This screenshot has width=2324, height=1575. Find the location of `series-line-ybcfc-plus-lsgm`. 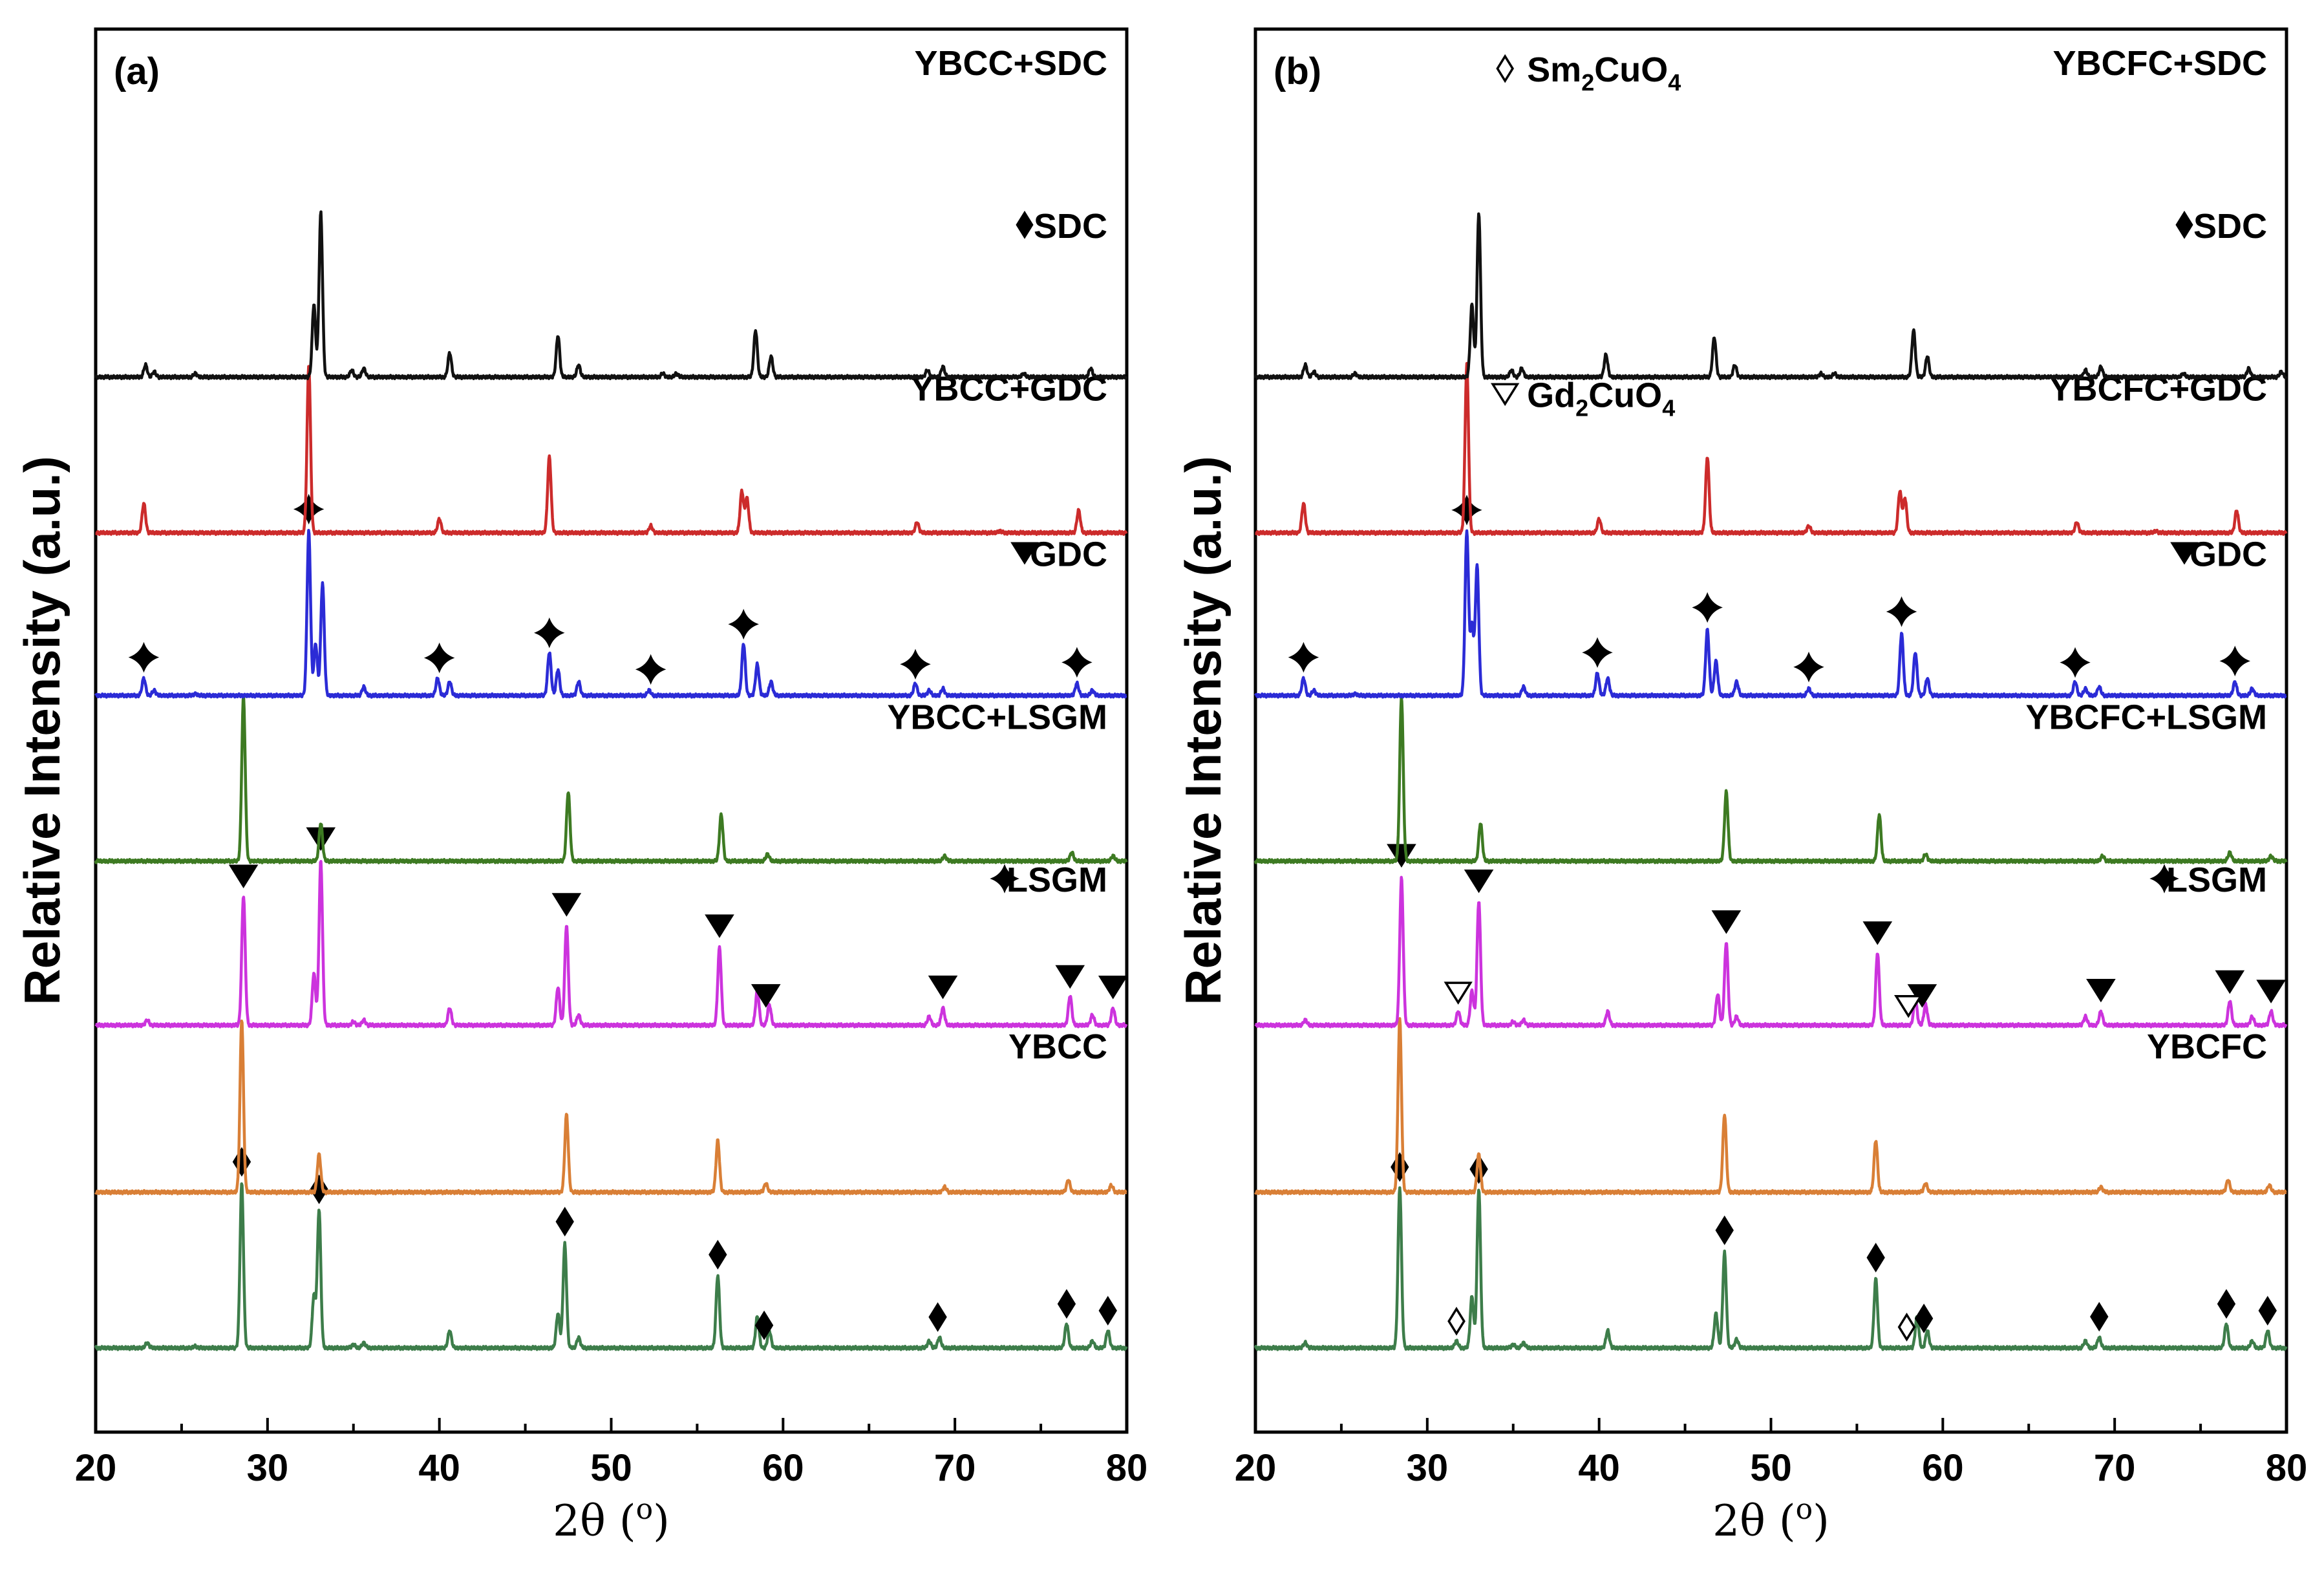

series-line-ybcfc-plus-lsgm is located at coordinates (1770, 614).